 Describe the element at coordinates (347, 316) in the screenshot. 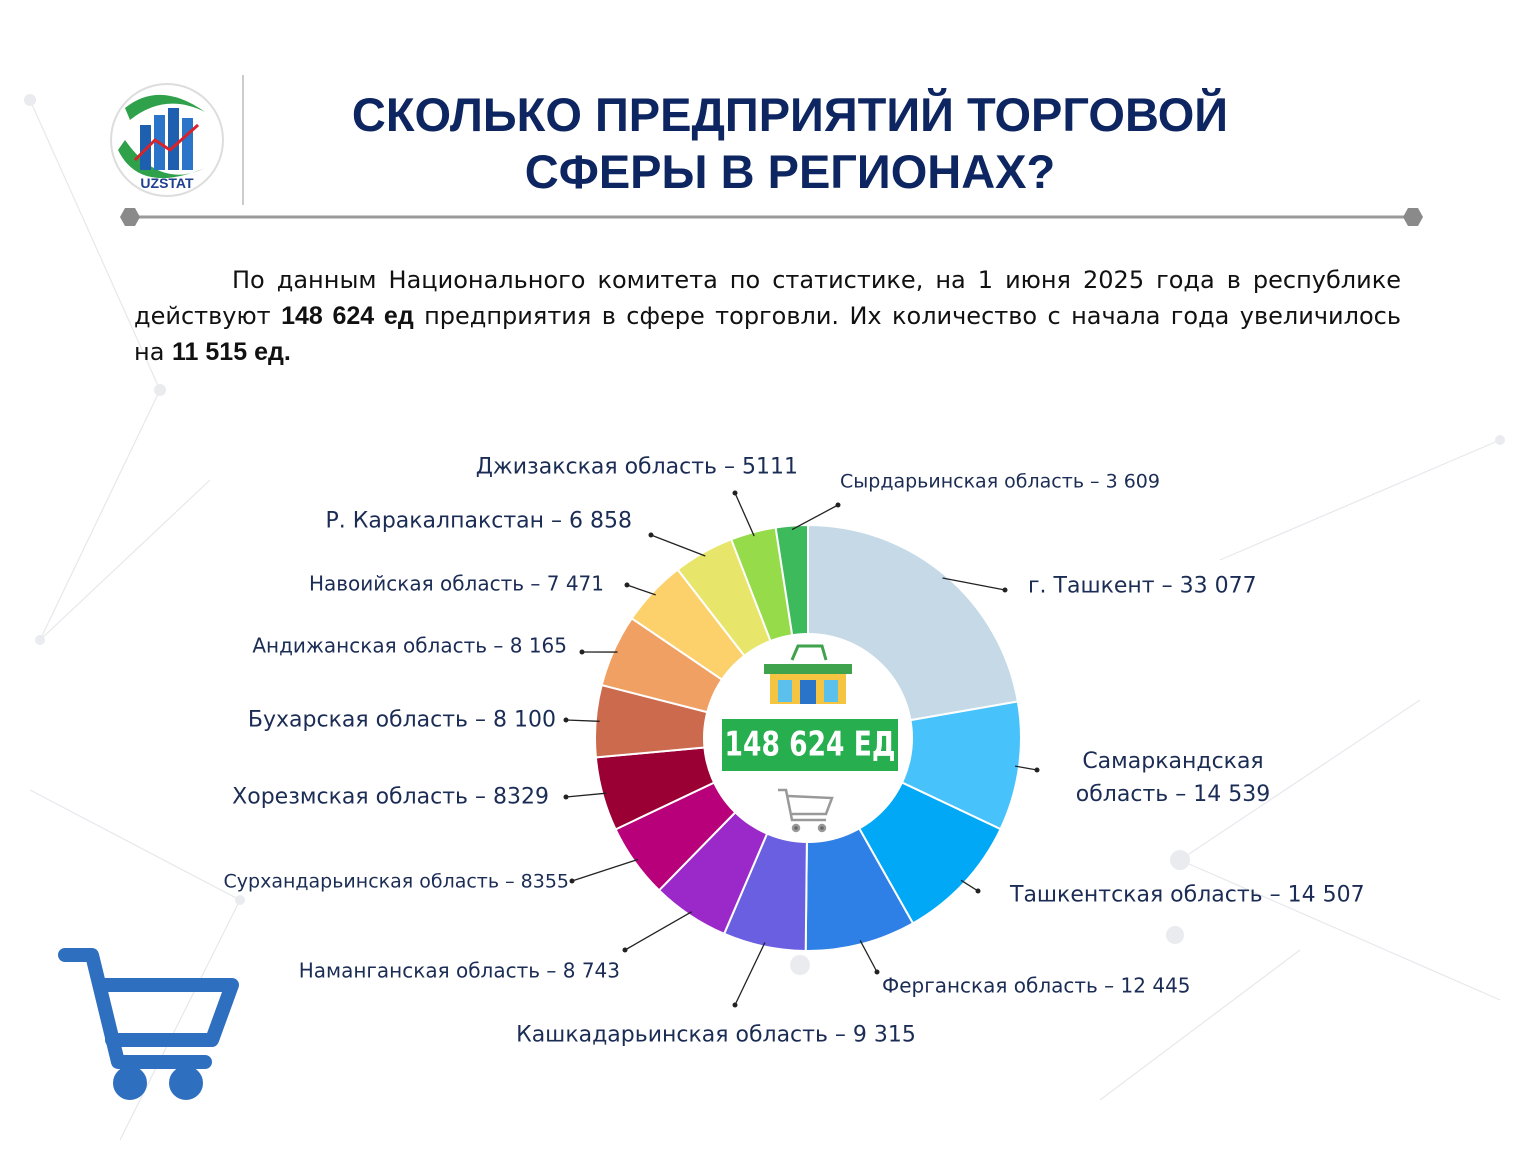

I see `paragraph-bold: 148 624 ед` at that location.